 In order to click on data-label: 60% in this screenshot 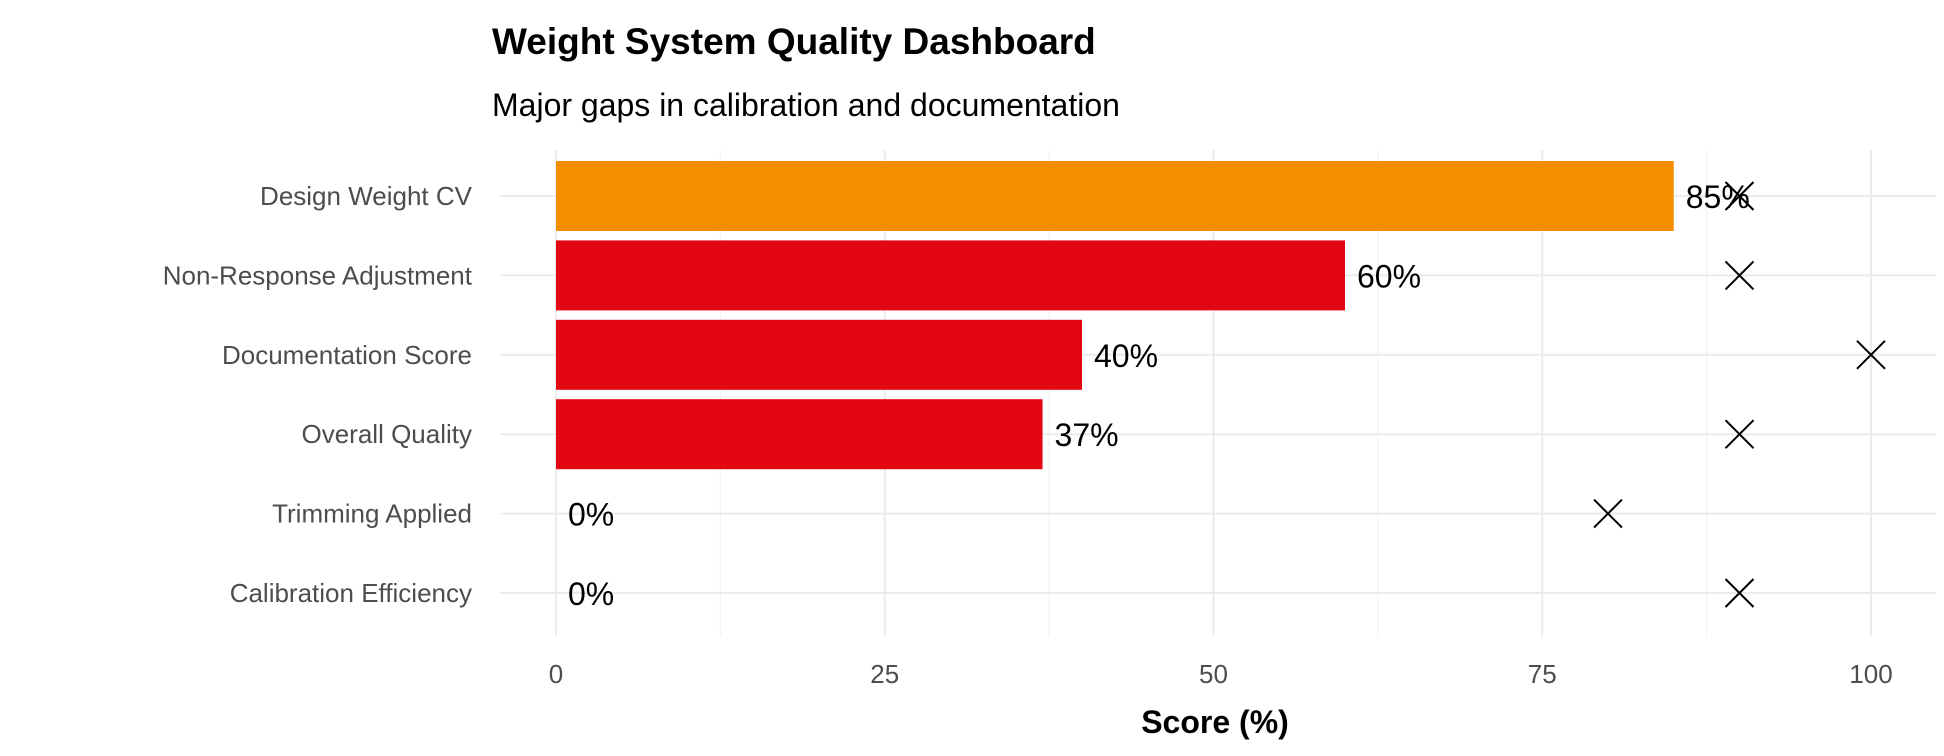, I will do `click(1389, 276)`.